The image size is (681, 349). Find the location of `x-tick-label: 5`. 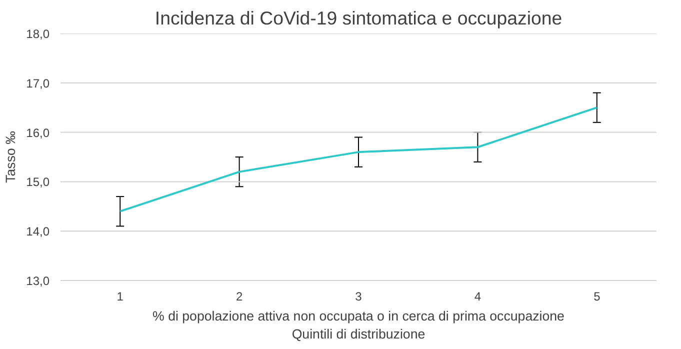

x-tick-label: 5 is located at coordinates (597, 297).